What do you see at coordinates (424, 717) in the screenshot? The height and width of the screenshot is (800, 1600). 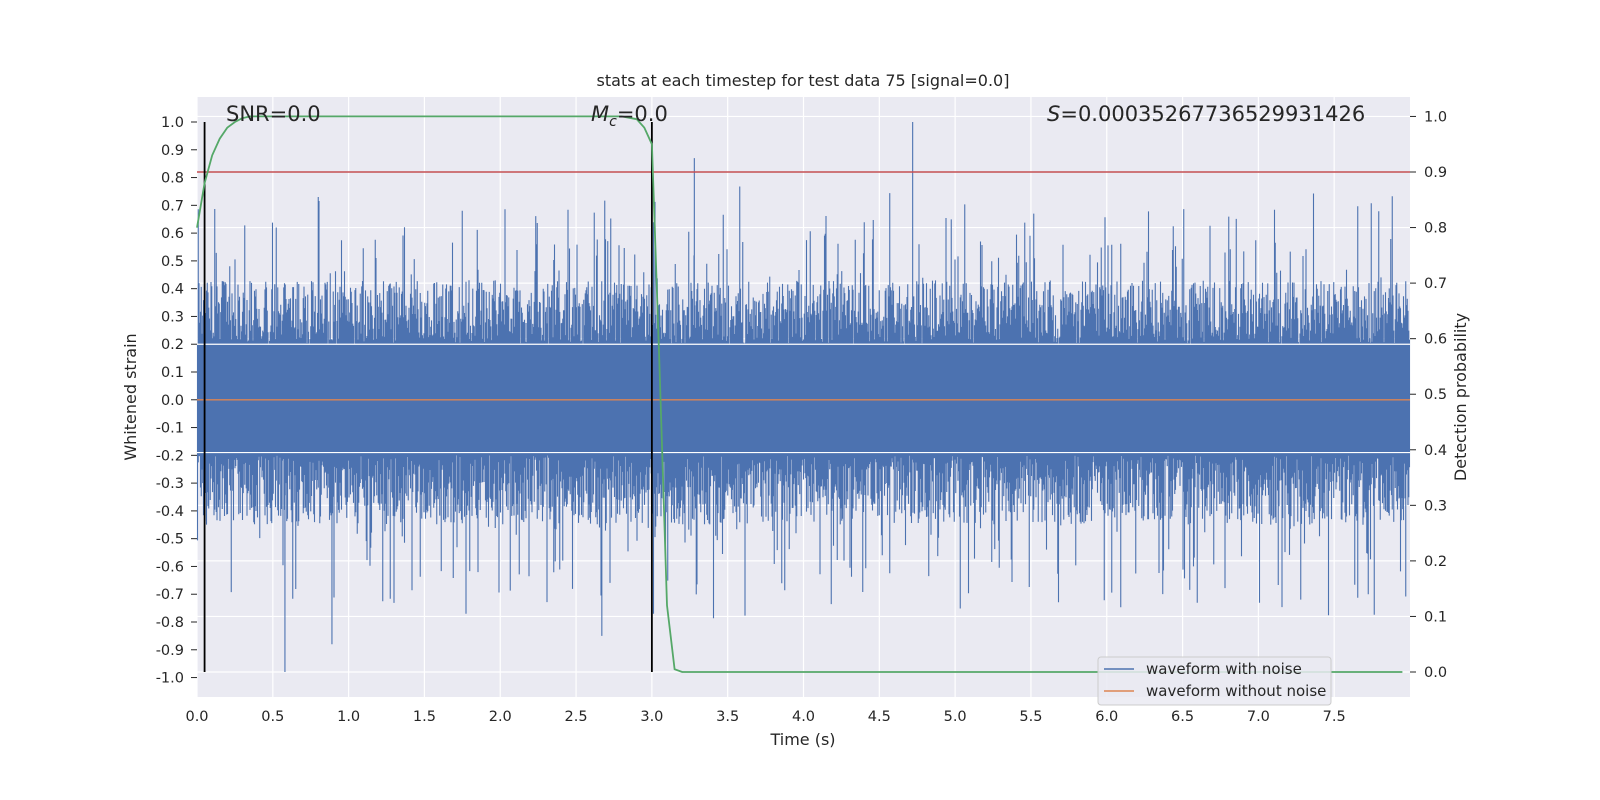 I see `x-tick-label: 1.5` at bounding box center [424, 717].